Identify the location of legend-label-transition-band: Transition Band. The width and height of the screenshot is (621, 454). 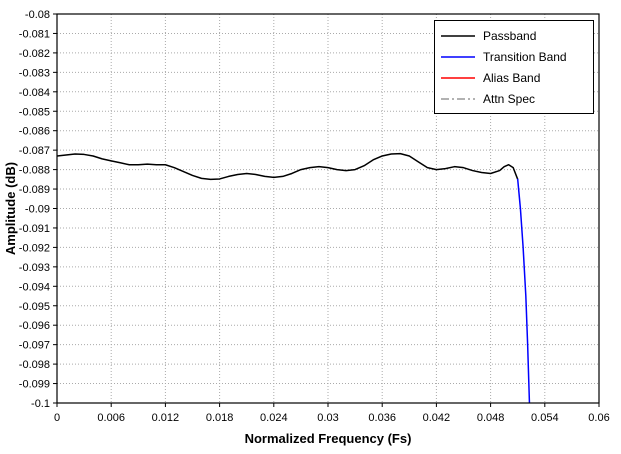
(525, 56).